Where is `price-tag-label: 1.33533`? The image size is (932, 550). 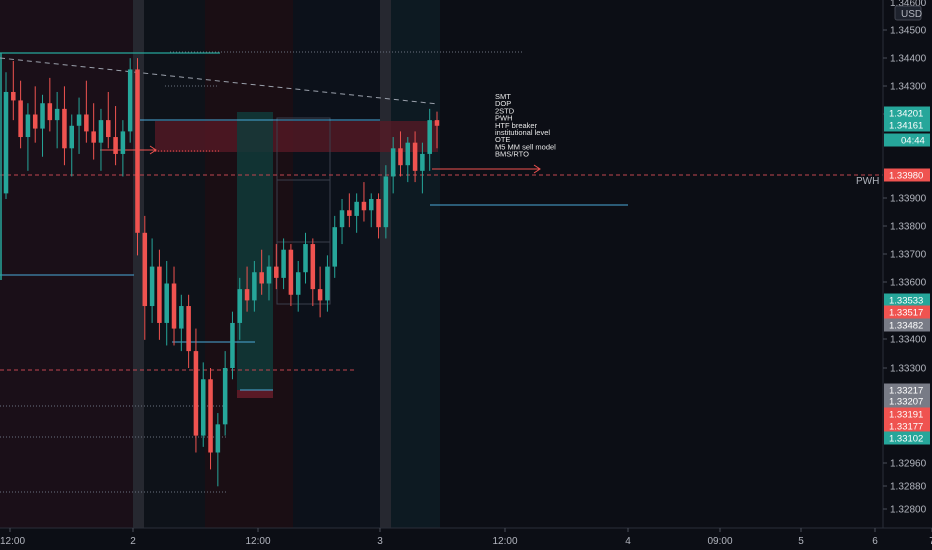
price-tag-label: 1.33533 is located at coordinates (906, 301).